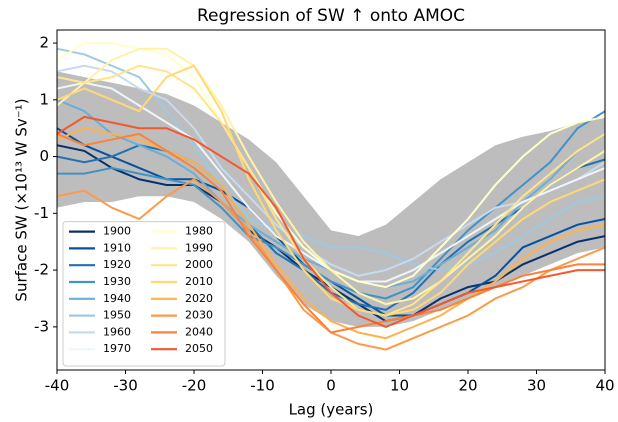 The height and width of the screenshot is (422, 618). What do you see at coordinates (117, 281) in the screenshot?
I see `legend-label: 1930` at bounding box center [117, 281].